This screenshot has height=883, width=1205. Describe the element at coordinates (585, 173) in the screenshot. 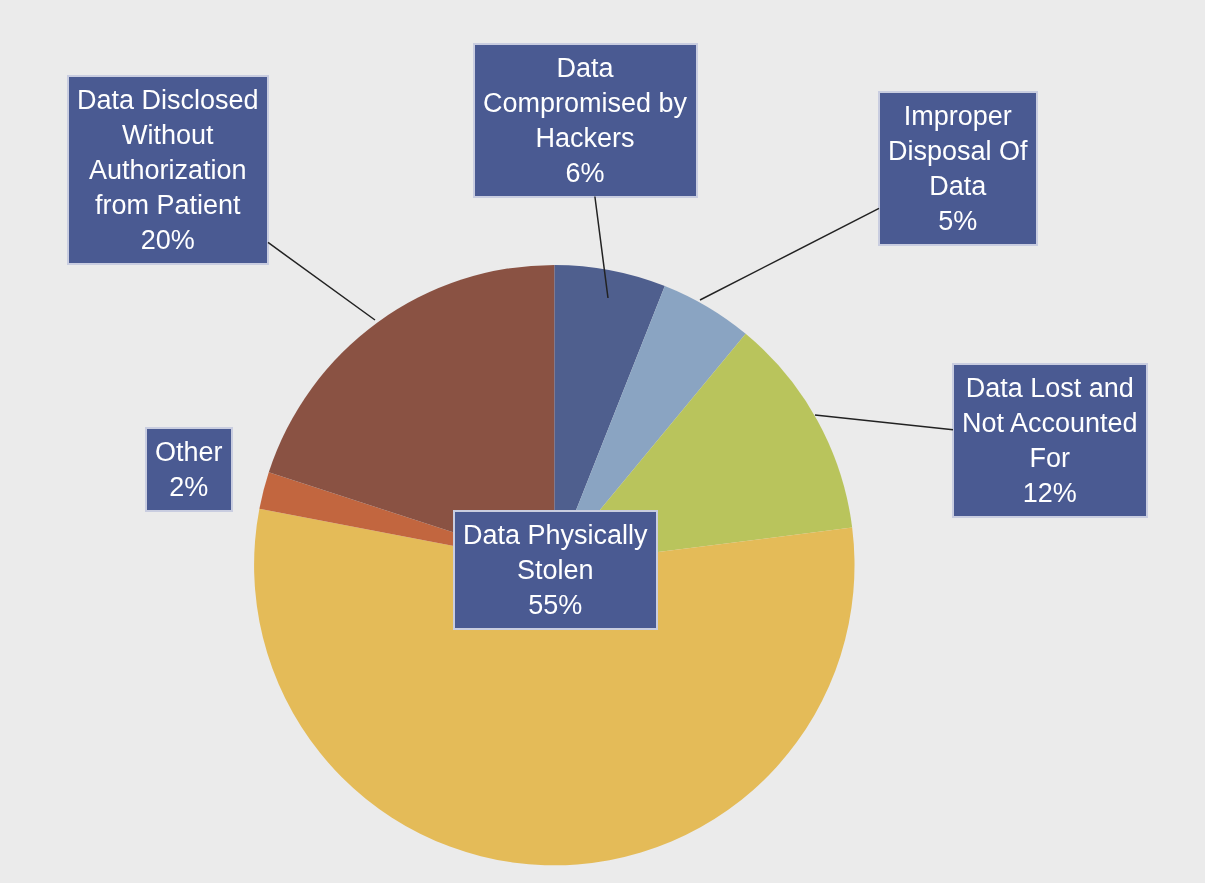

I see `data-label: 6%` at that location.